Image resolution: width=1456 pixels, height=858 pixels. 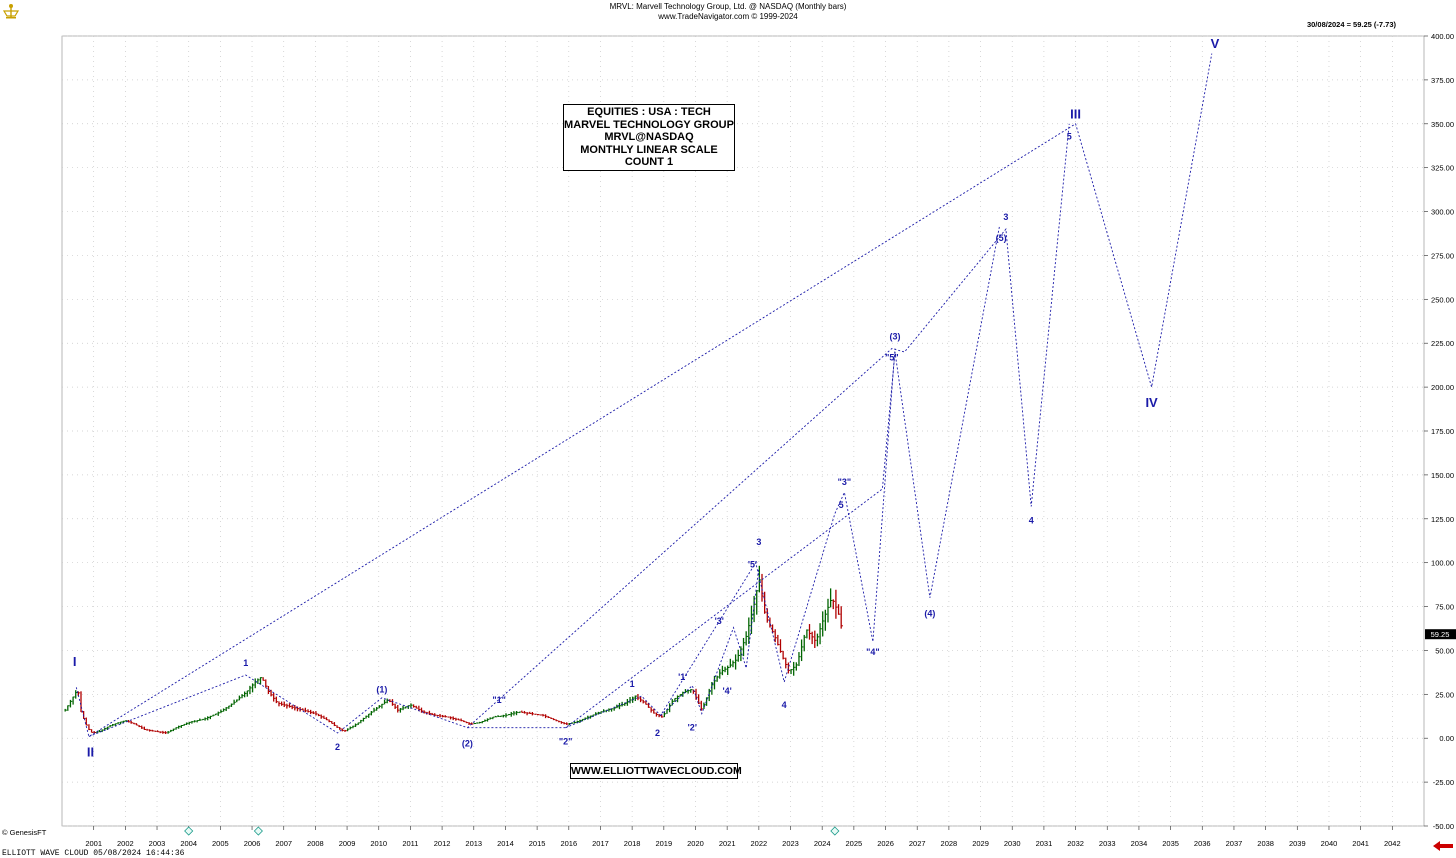 I want to click on wave-label: 3, so click(x=1005, y=217).